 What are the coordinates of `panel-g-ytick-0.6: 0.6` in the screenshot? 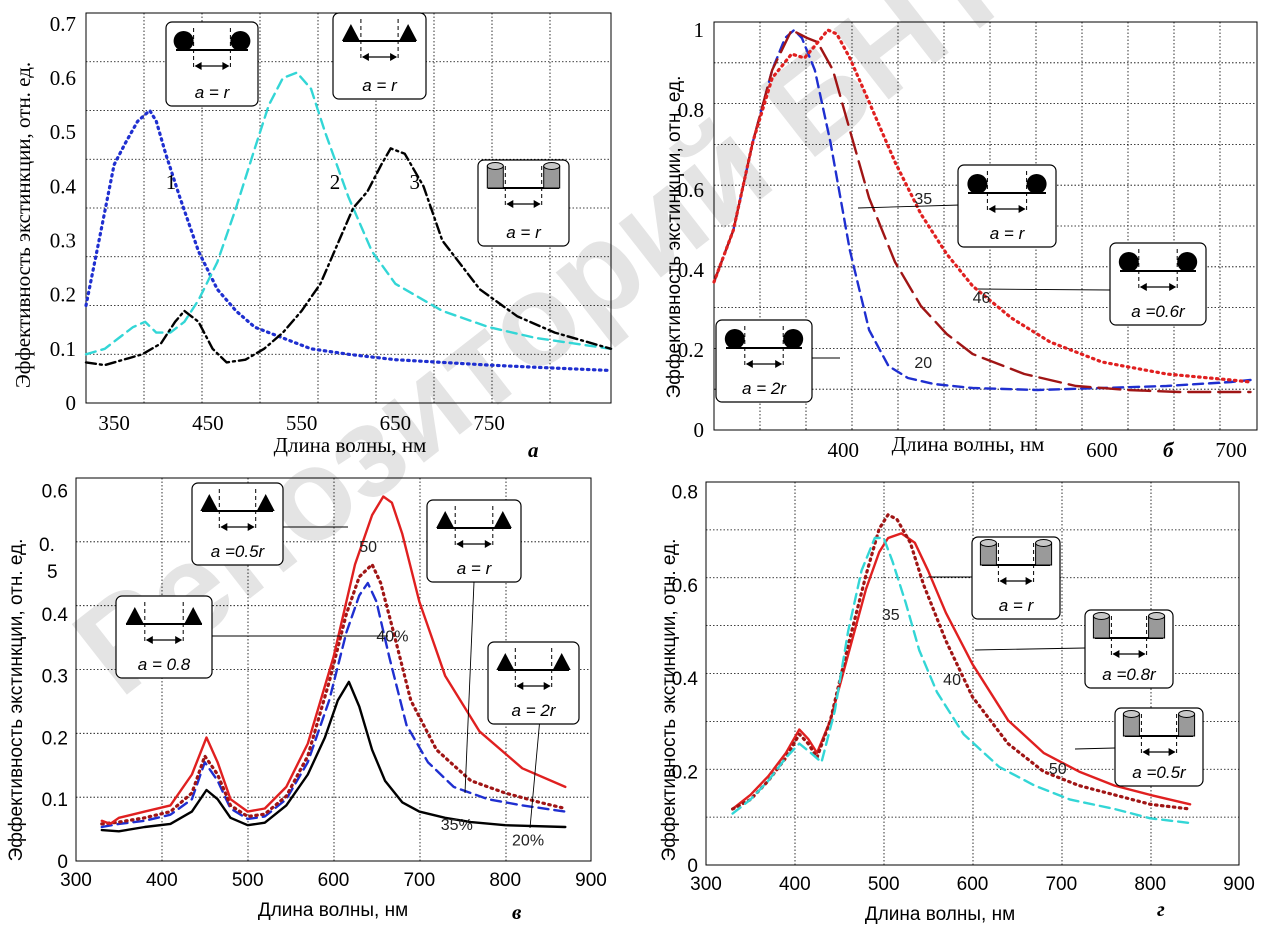 It's located at (685, 586).